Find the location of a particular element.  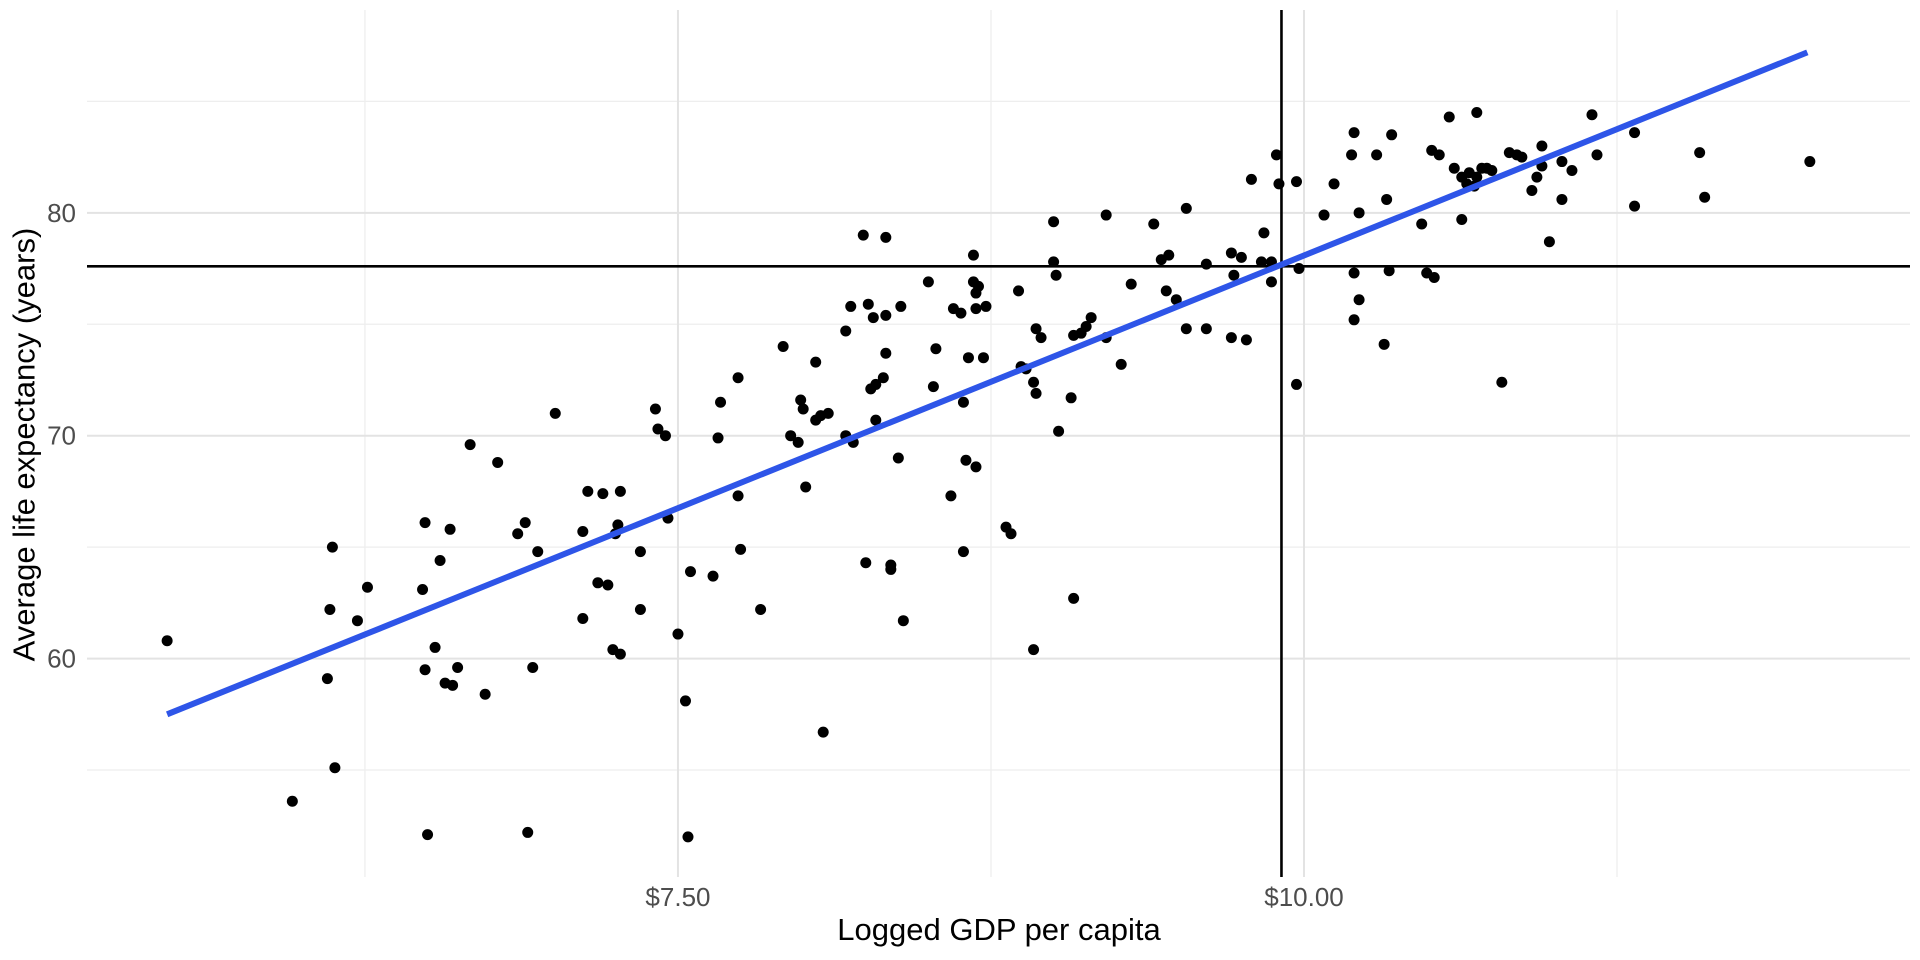

y-tick-label: 70 is located at coordinates (61, 436).